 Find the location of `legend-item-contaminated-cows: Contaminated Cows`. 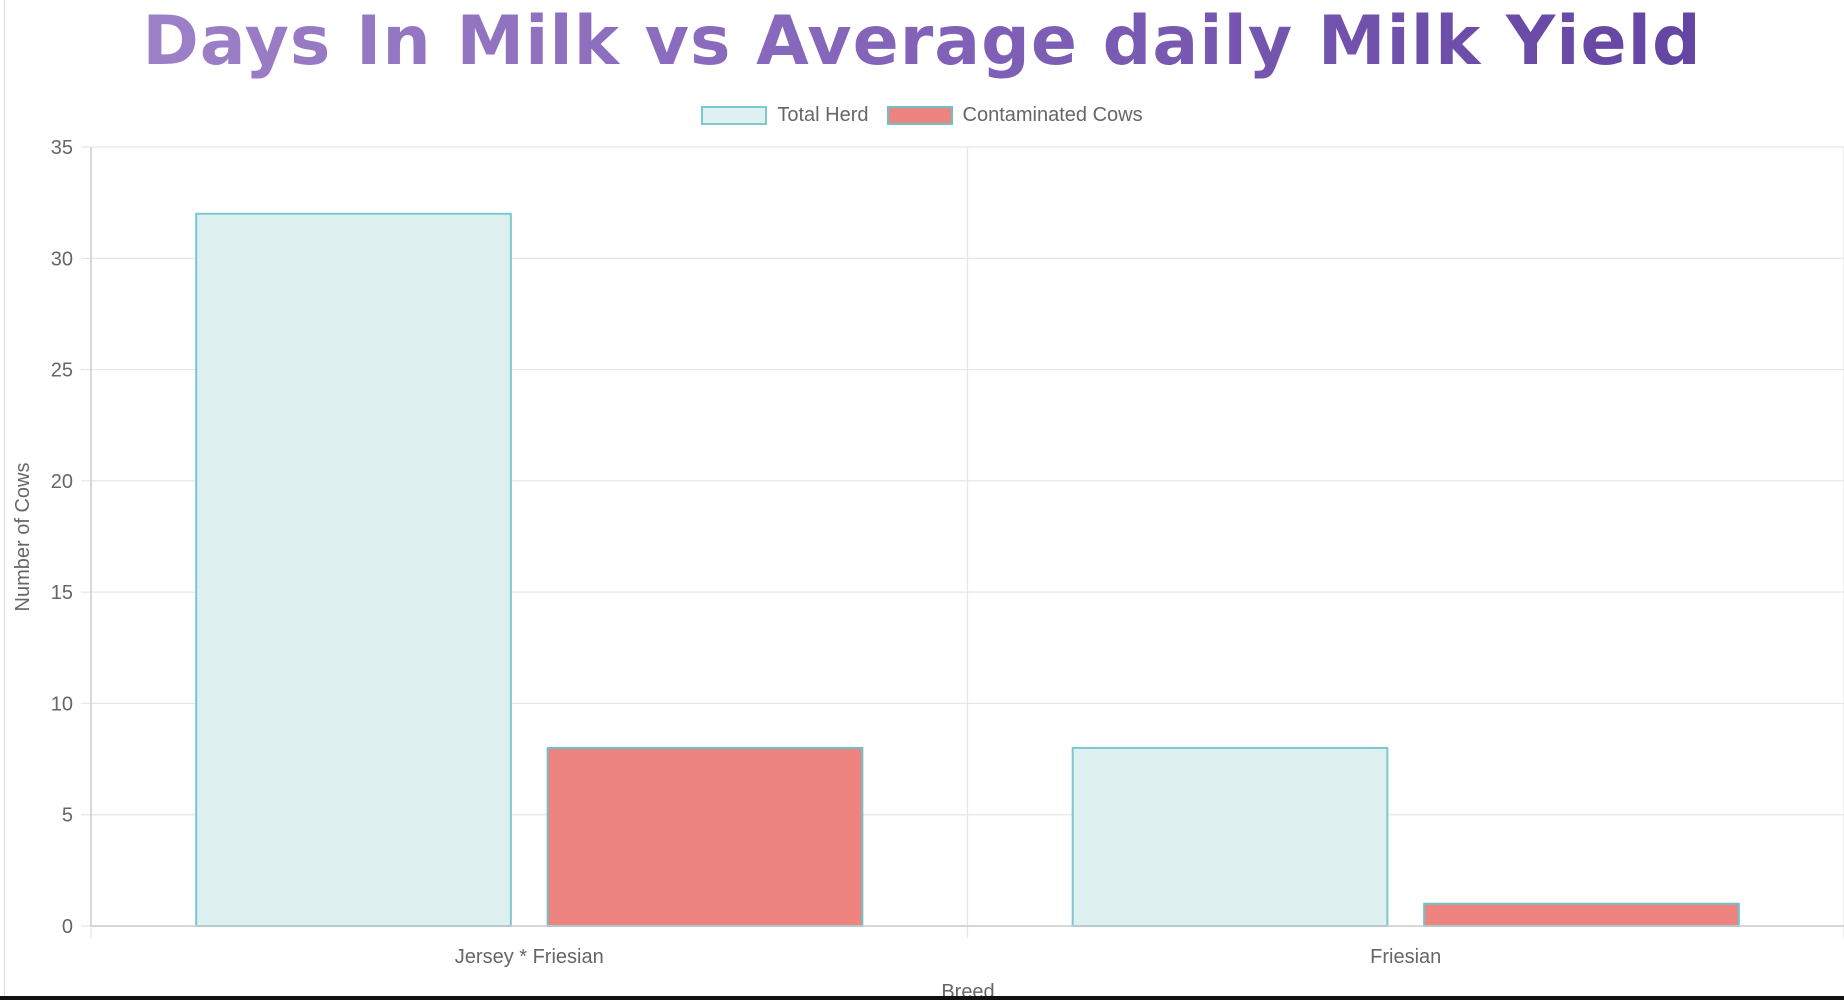

legend-item-contaminated-cows: Contaminated Cows is located at coordinates (1014, 115).